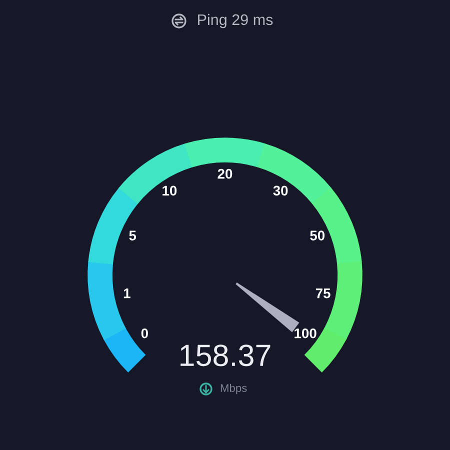 The image size is (450, 450). Describe the element at coordinates (225, 355) in the screenshot. I see `text: 158.37` at that location.